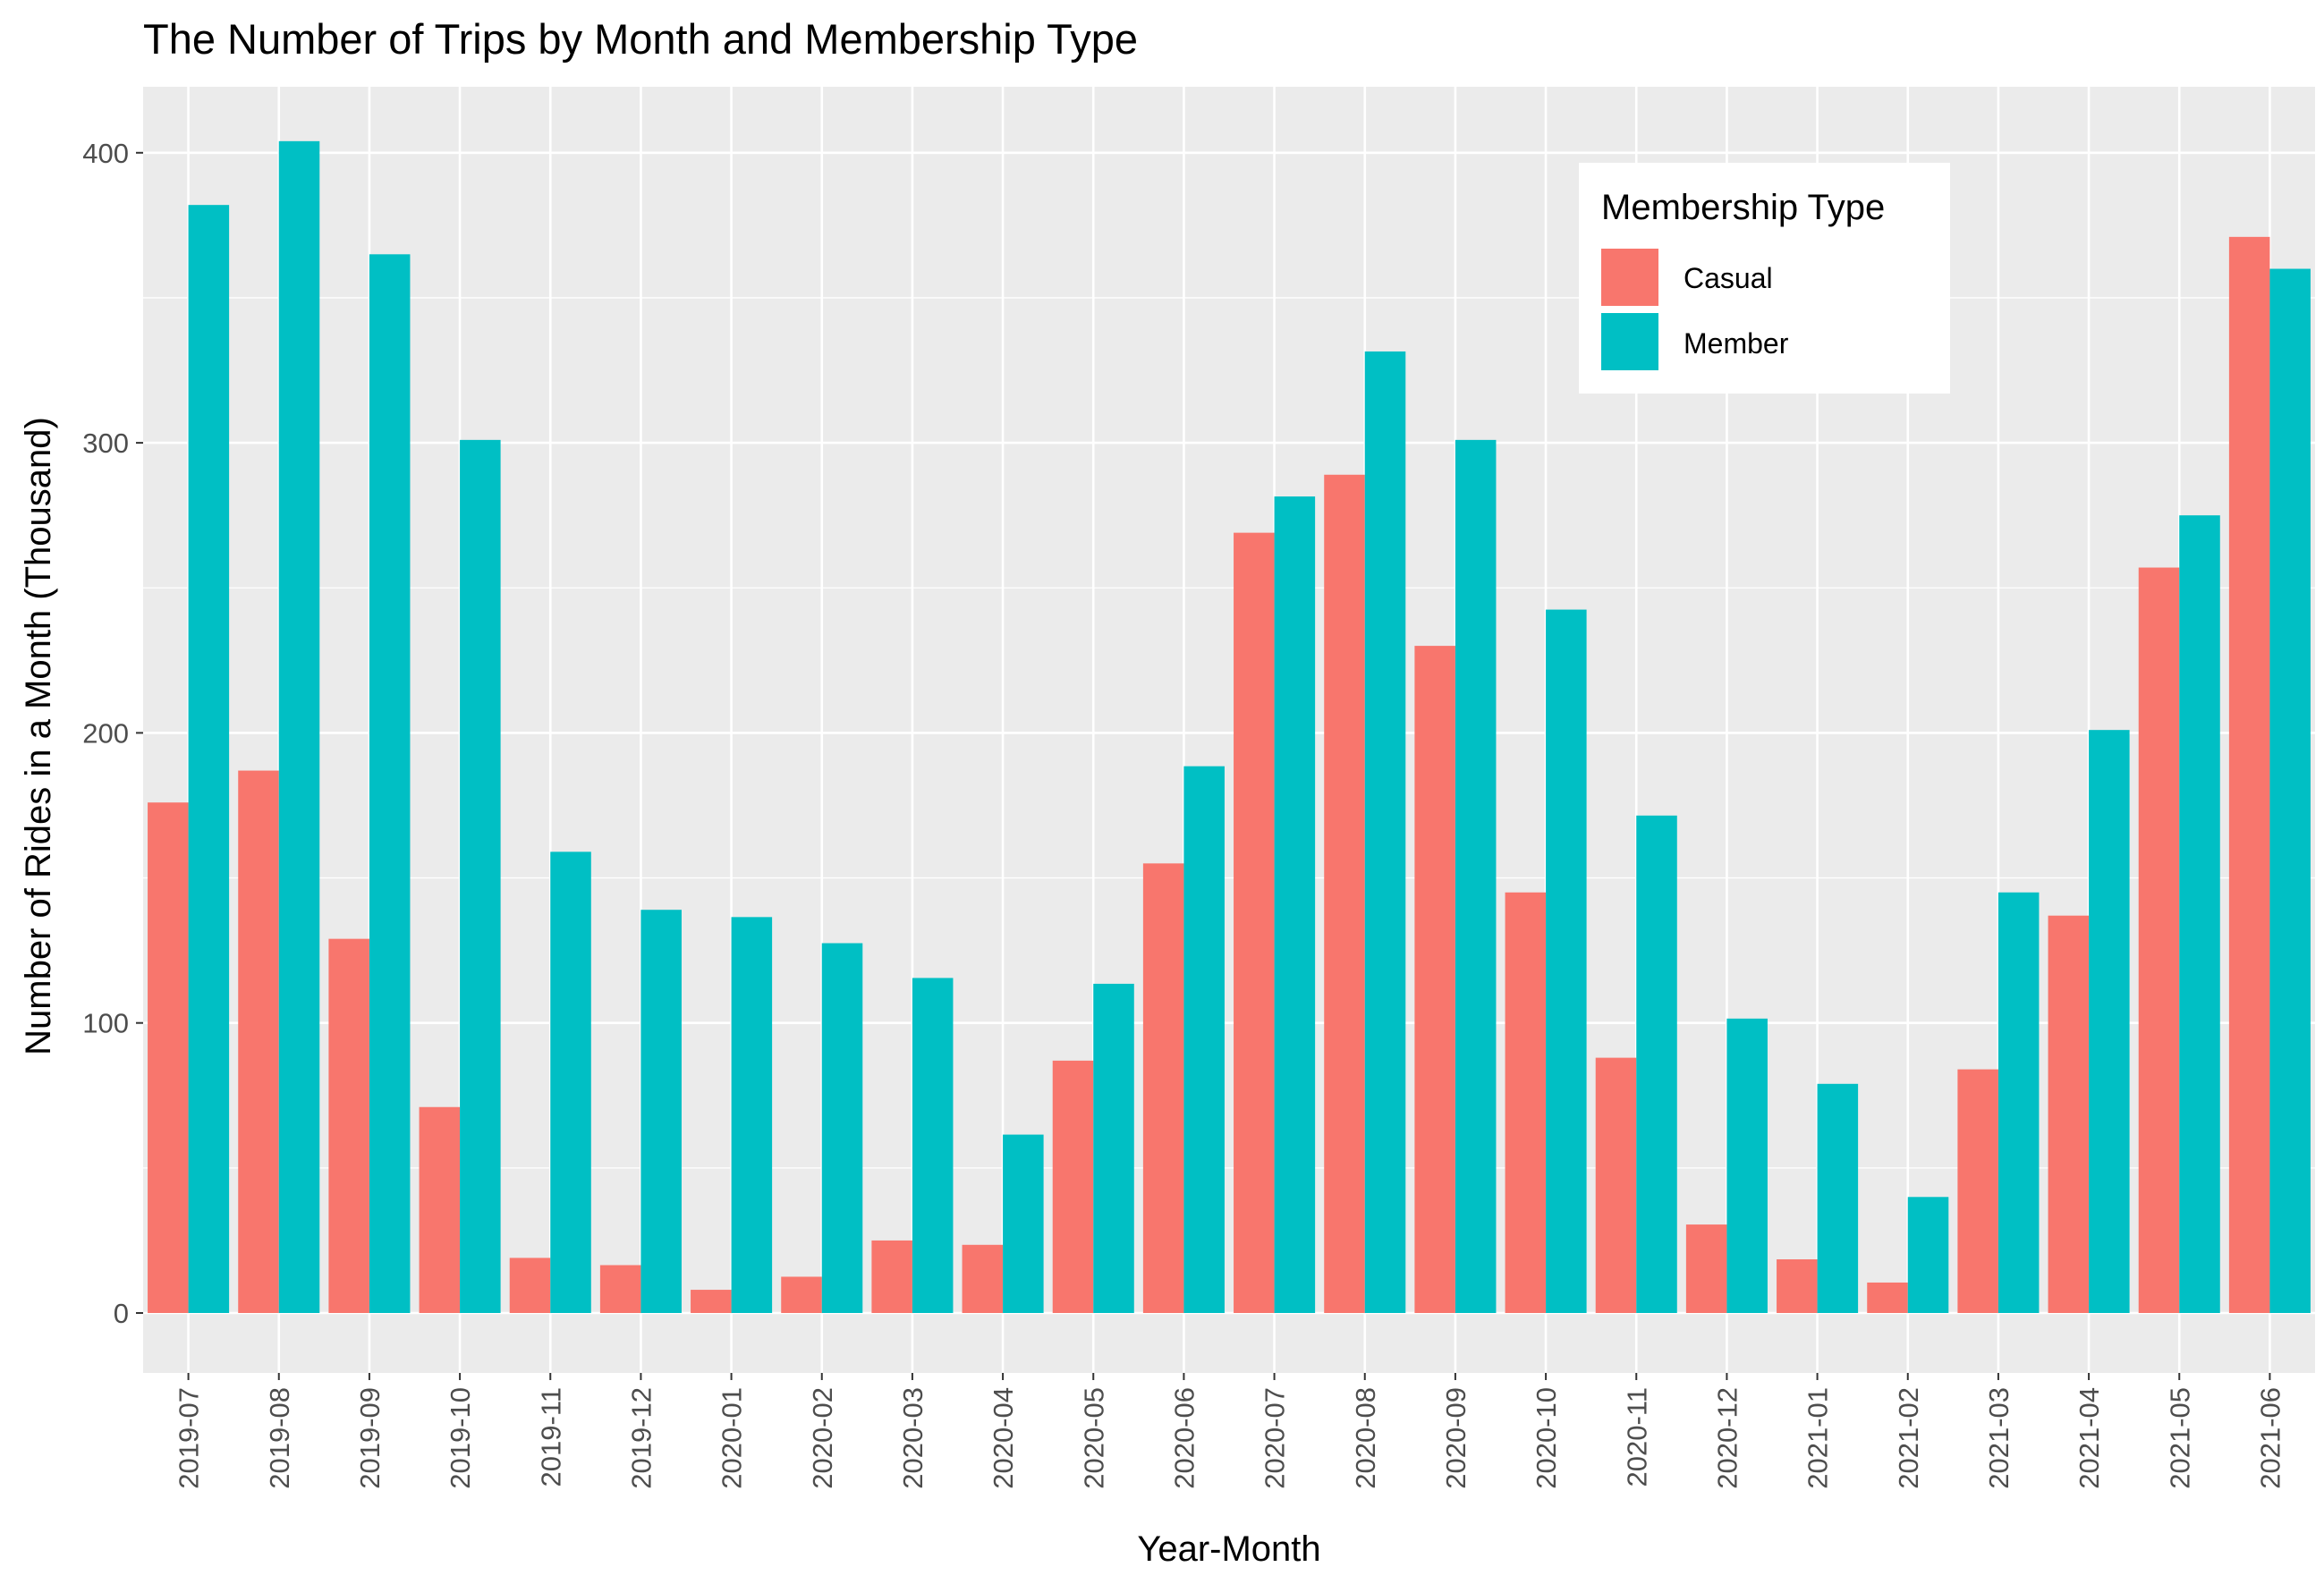  Describe the element at coordinates (1184, 1438) in the screenshot. I see `x-tick-label: 2020-06` at that location.